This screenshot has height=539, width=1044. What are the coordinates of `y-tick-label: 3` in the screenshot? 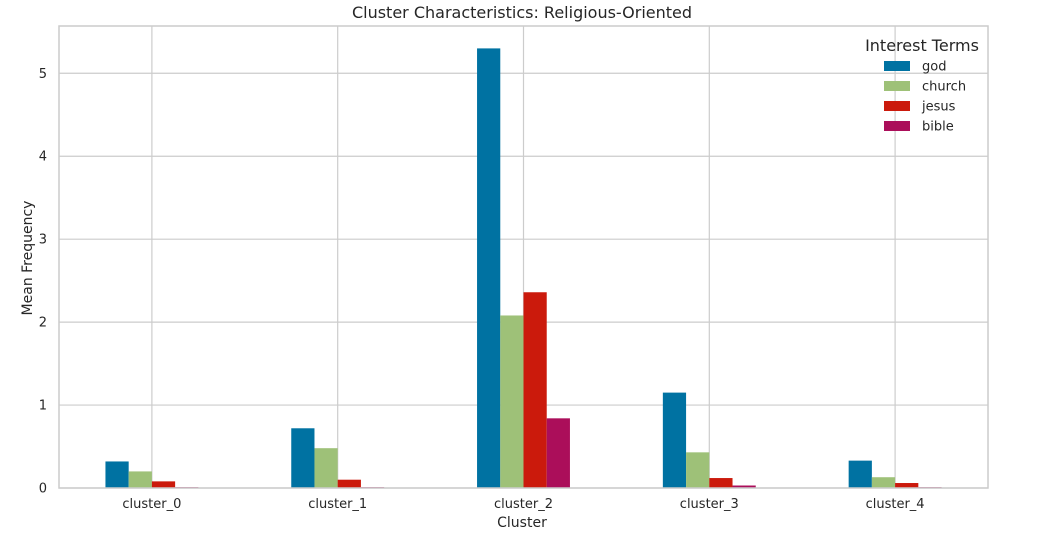 It's located at (43, 240).